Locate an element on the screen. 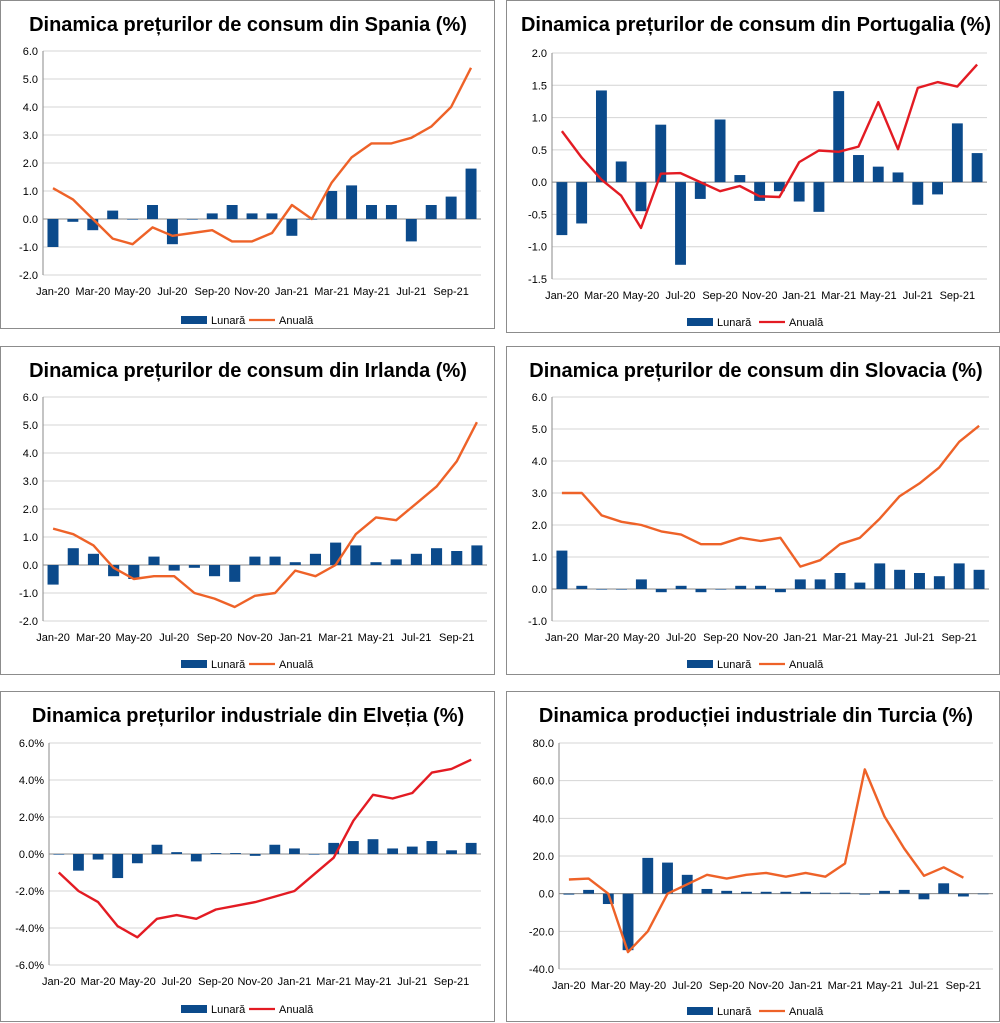 The height and width of the screenshot is (1023, 1000). legend-bar-swatch is located at coordinates (700, 1011).